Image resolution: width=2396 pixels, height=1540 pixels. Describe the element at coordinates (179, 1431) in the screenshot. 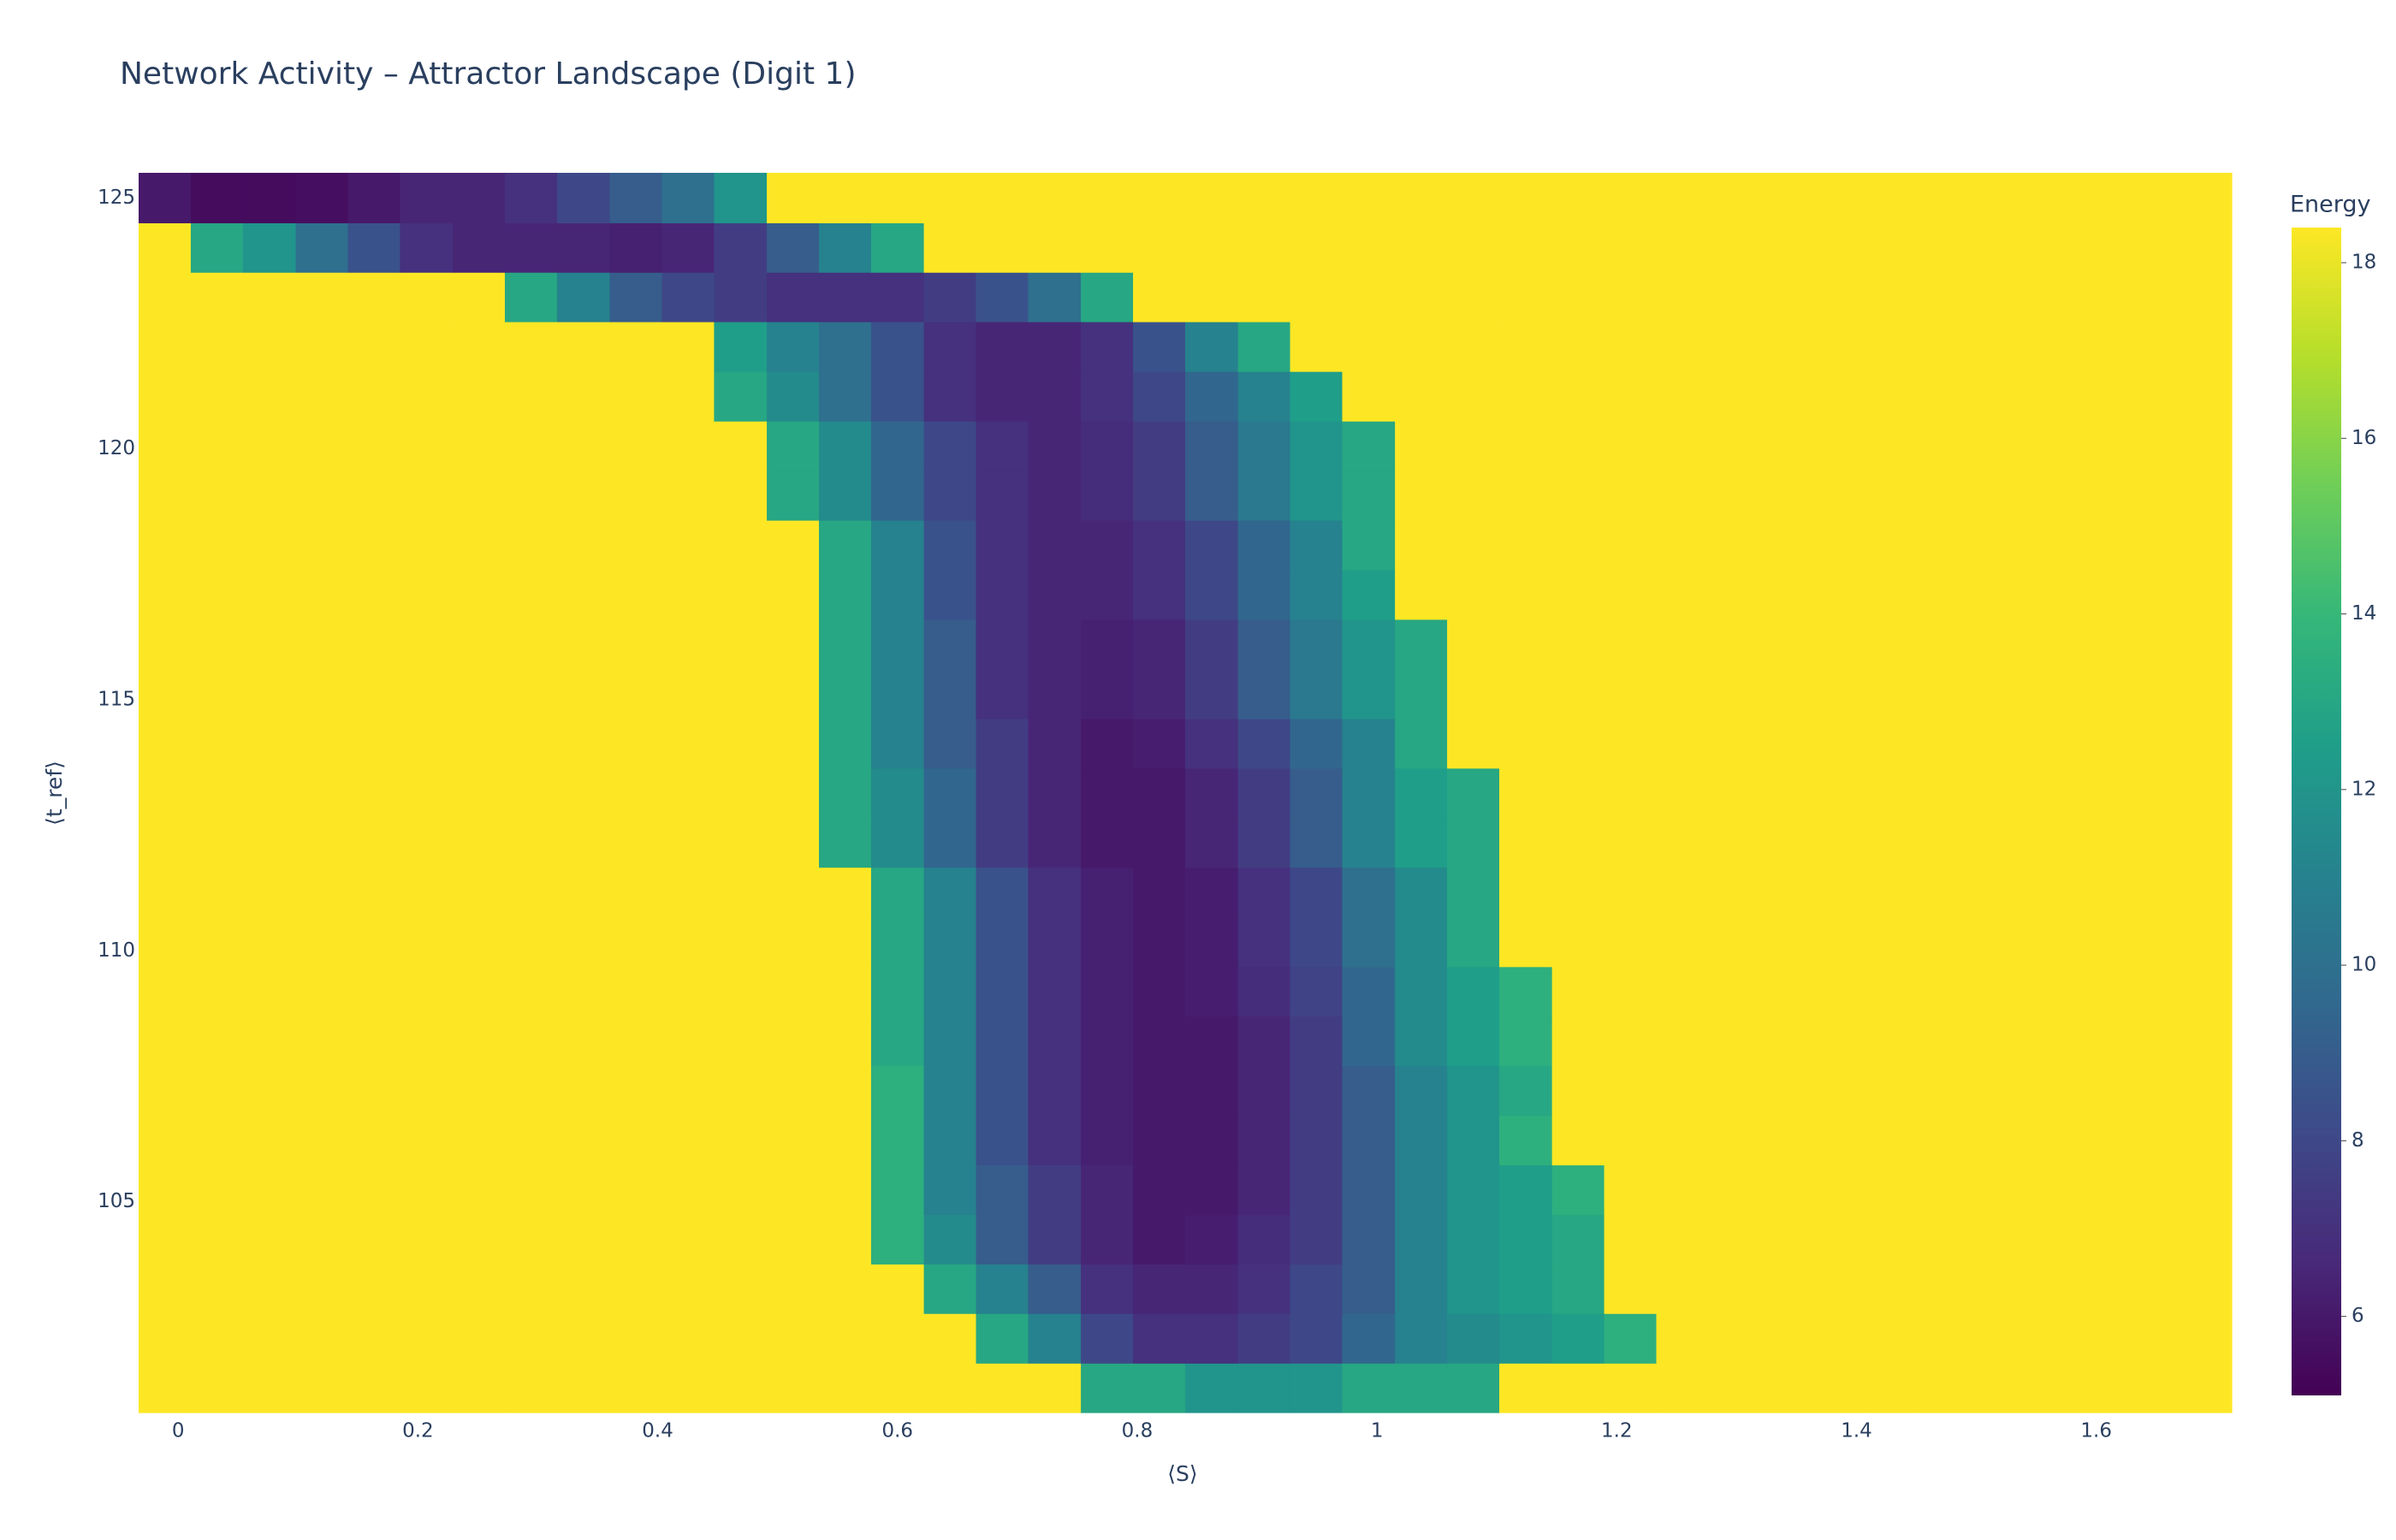

I see `x-tick-label: 0` at that location.